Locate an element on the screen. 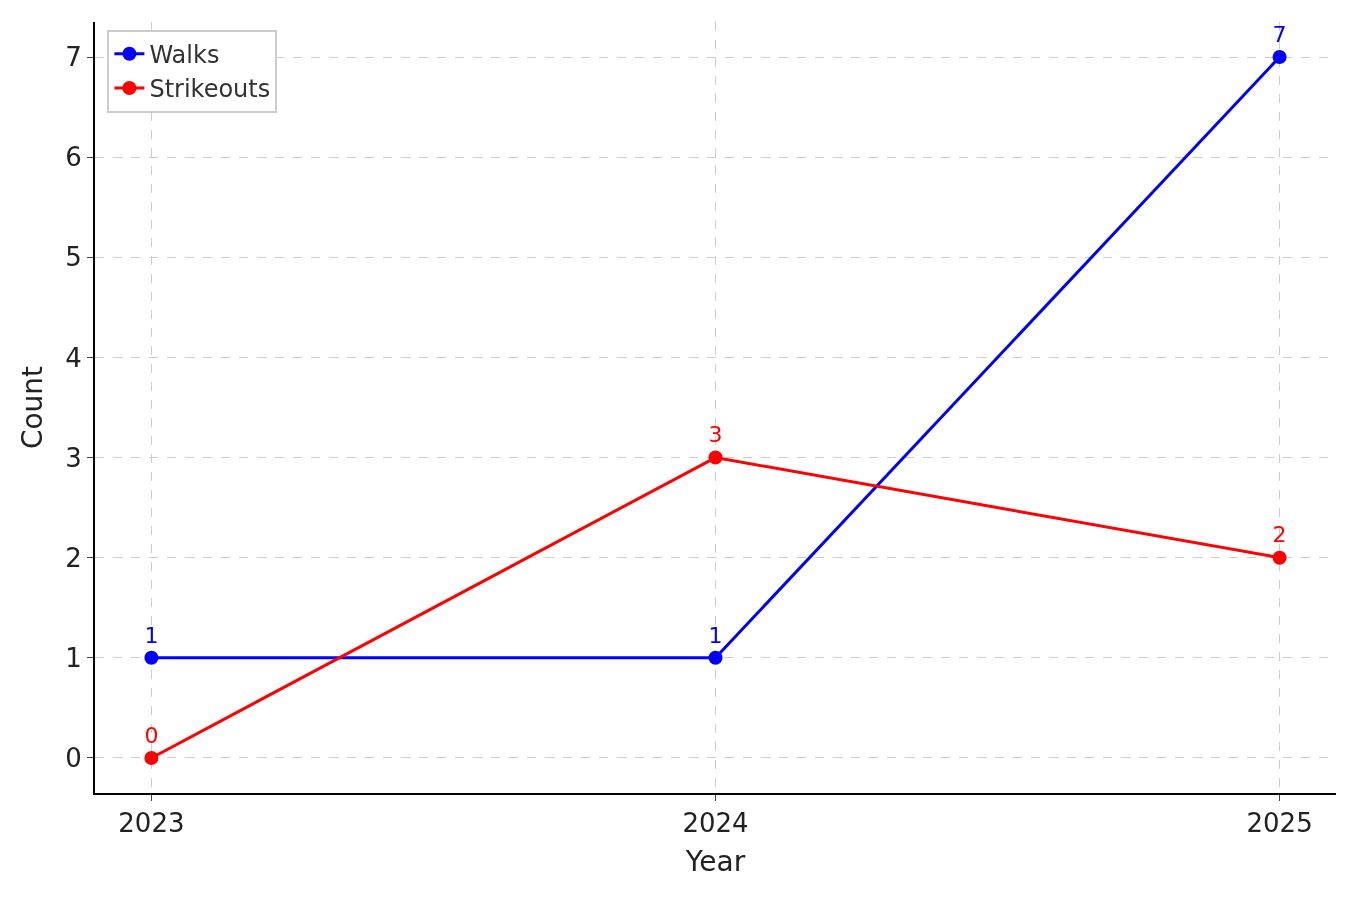  y-tick-label: 4 is located at coordinates (73, 357).